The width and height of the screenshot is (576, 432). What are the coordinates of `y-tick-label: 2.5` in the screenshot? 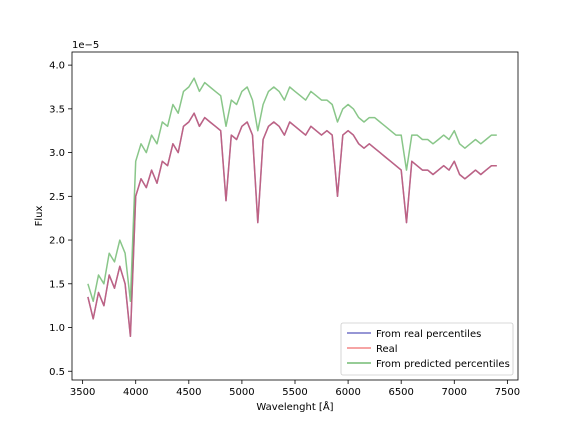 It's located at (57, 197).